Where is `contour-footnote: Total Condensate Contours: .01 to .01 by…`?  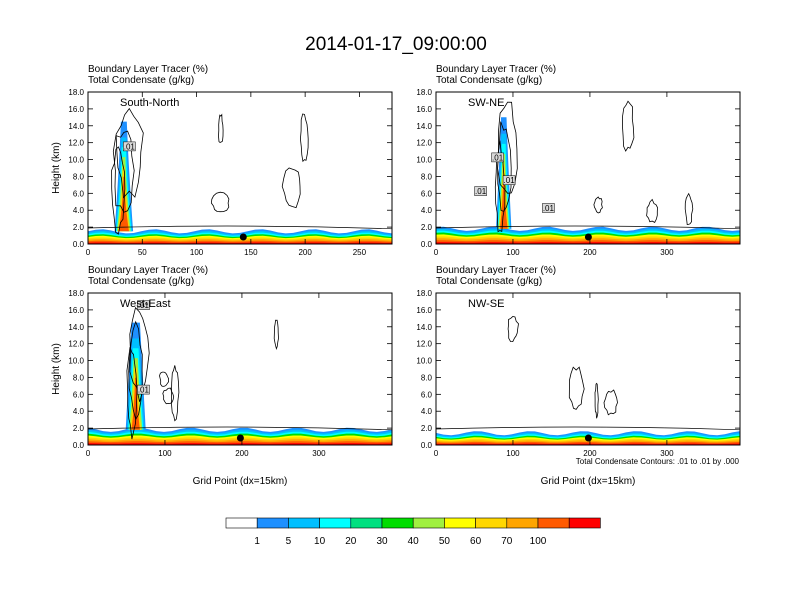 contour-footnote: Total Condensate Contours: .01 to .01 by… is located at coordinates (658, 461).